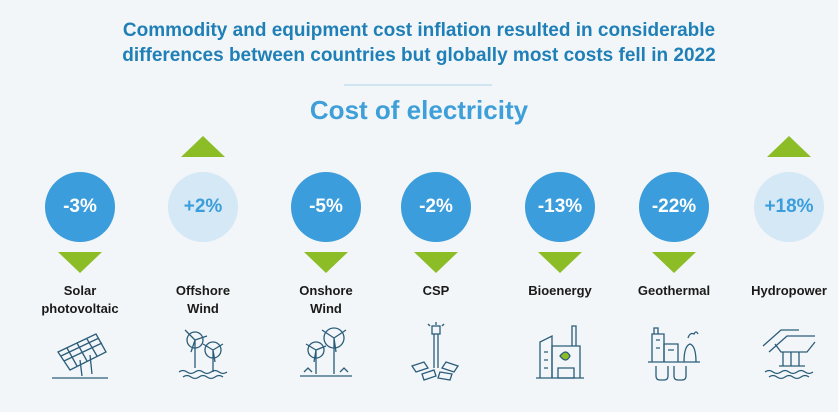 This screenshot has width=838, height=412. Describe the element at coordinates (674, 352) in the screenshot. I see `geothermal-plant-icon` at that location.